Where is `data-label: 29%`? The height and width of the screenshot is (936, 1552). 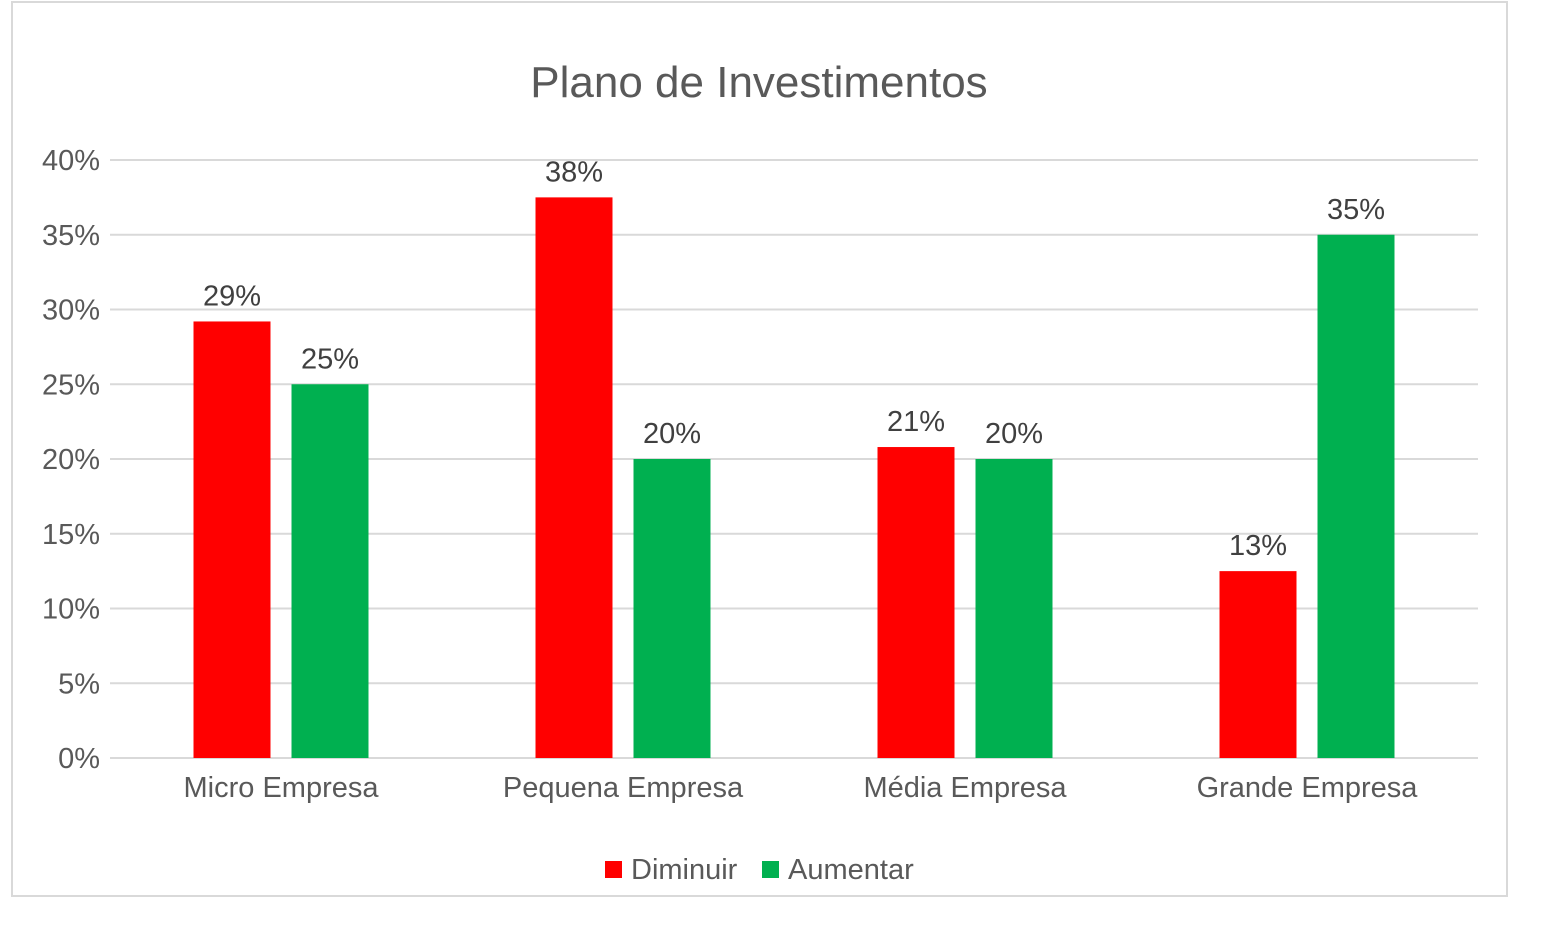
data-label: 29% is located at coordinates (232, 296).